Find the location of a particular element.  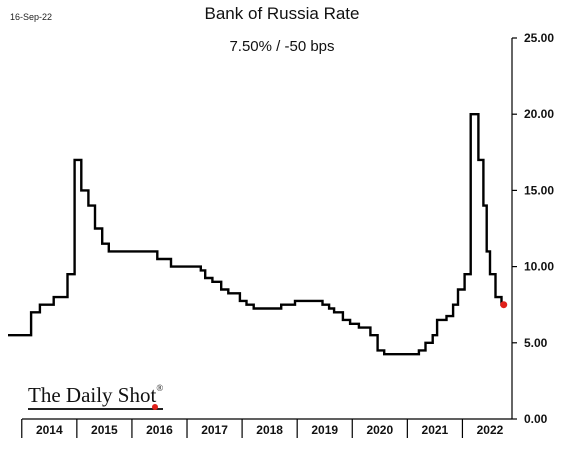

y-tick-label: 20.00 is located at coordinates (539, 114).